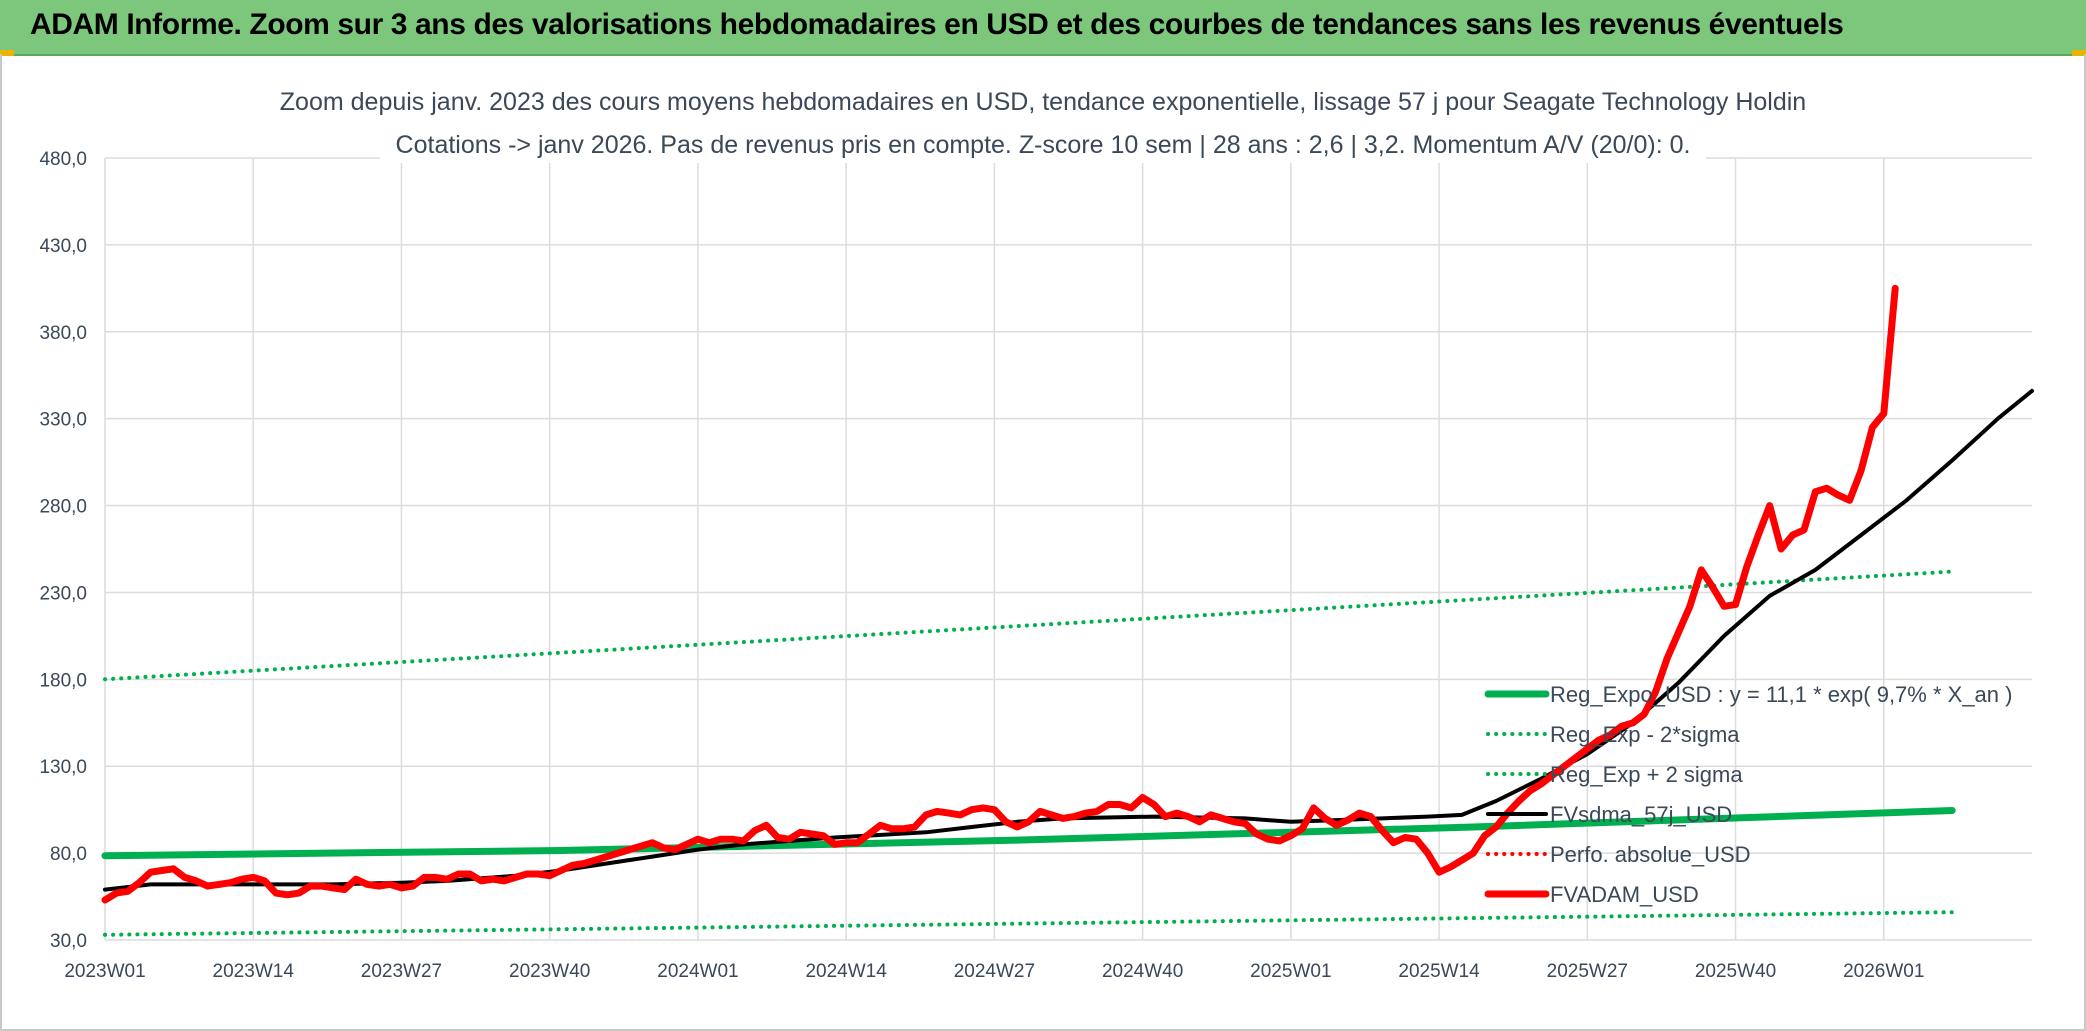 The image size is (2086, 1031). I want to click on y-tick-label: 480,0, so click(63, 159).